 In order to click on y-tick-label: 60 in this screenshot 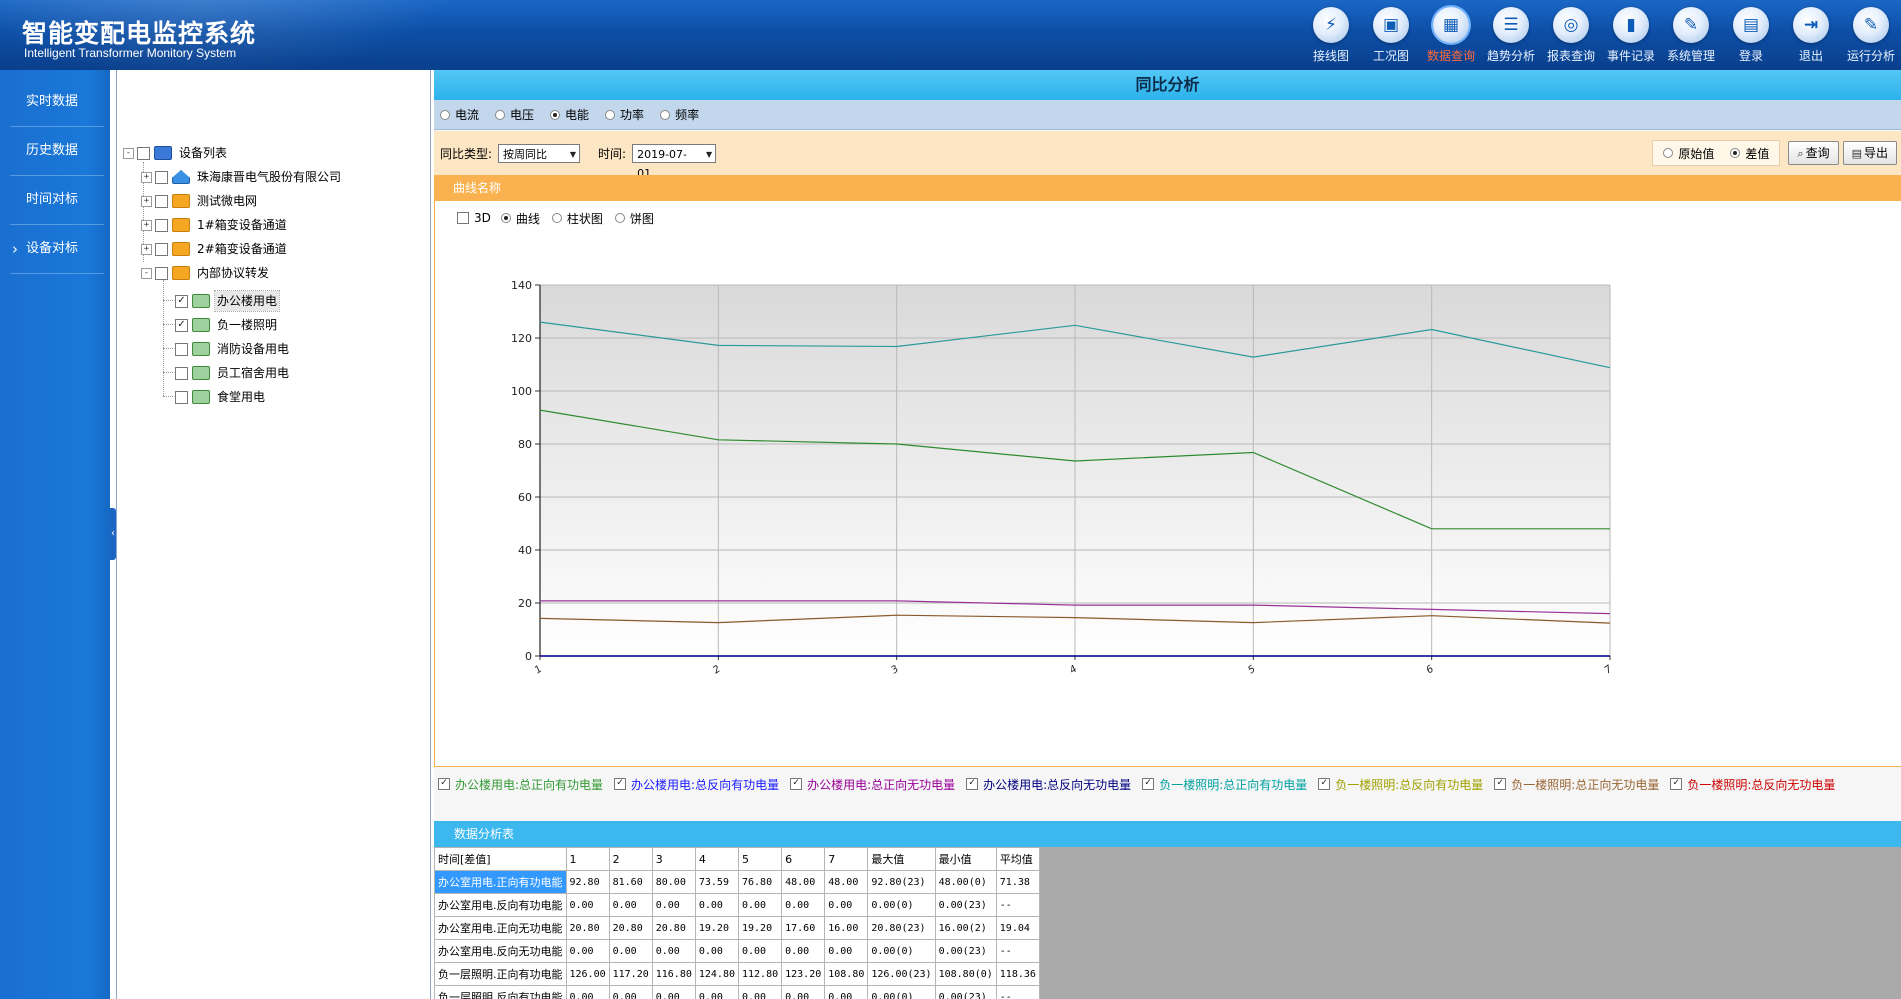, I will do `click(525, 497)`.